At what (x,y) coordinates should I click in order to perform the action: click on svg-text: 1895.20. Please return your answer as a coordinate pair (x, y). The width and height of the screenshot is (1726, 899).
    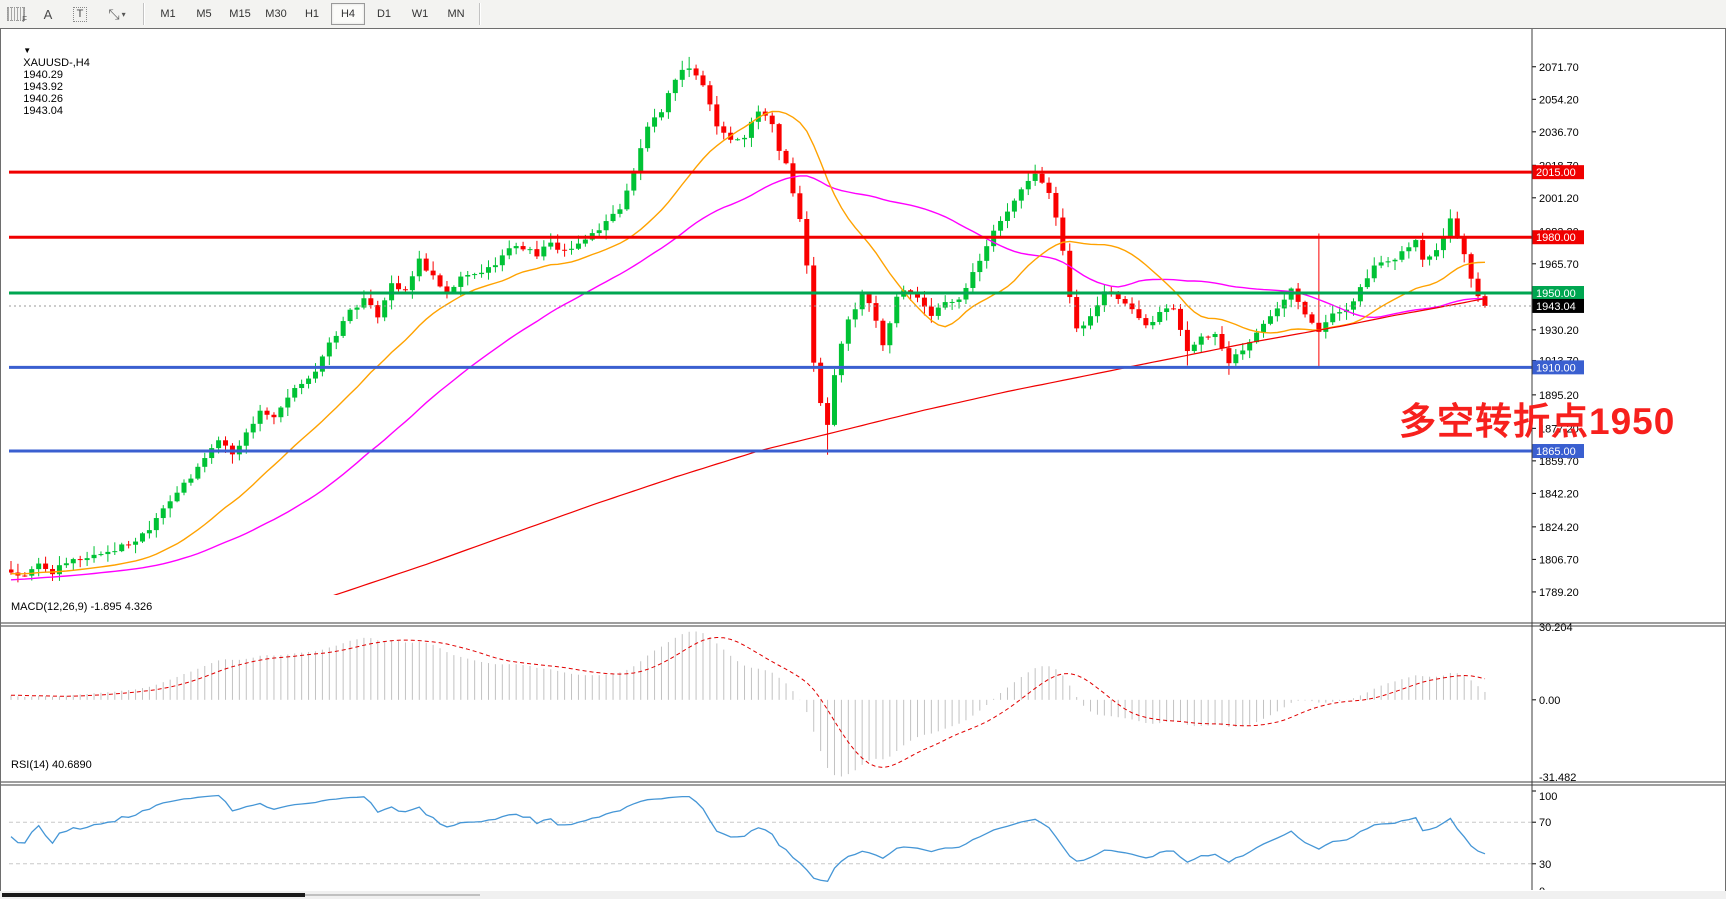
    Looking at the image, I should click on (1559, 396).